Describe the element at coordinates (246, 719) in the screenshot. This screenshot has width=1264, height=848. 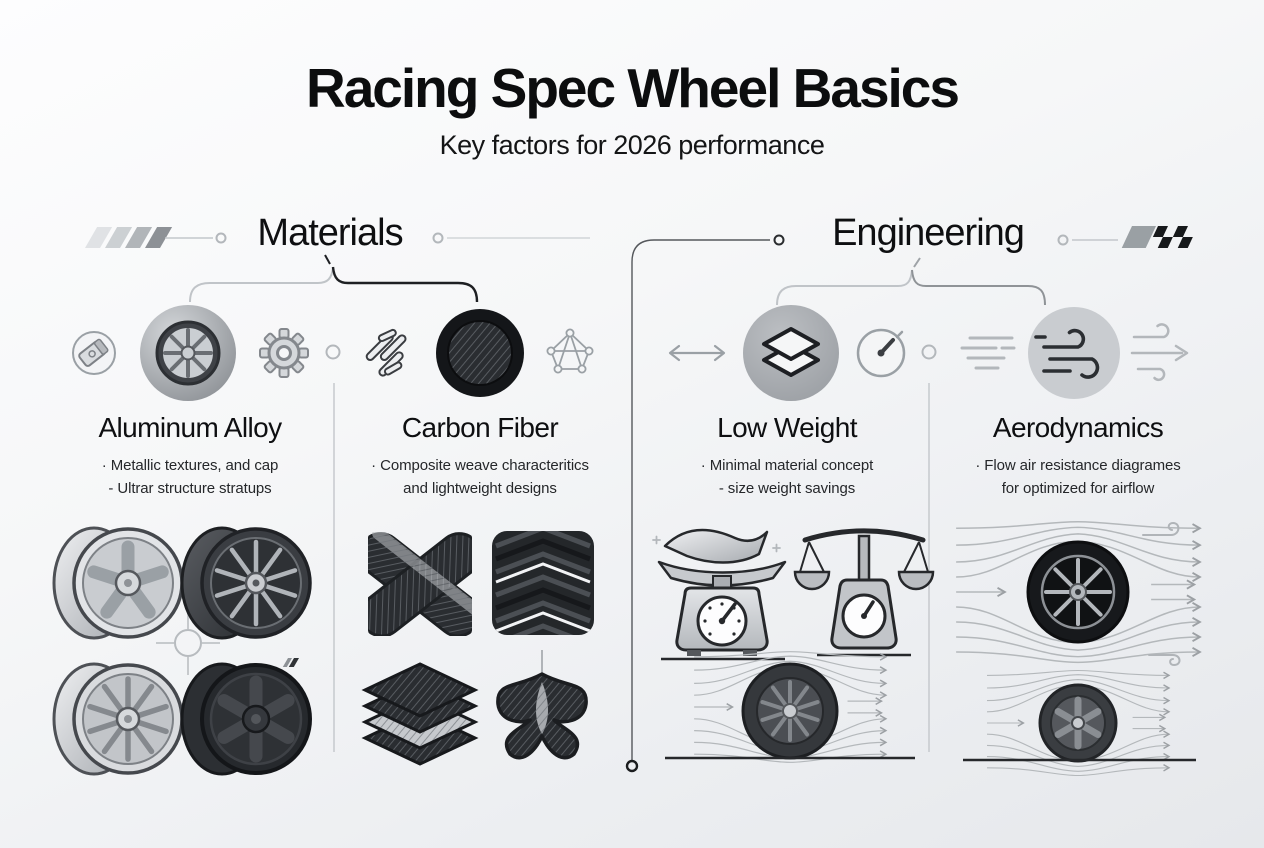
I see `six-spoke-black-wheel` at that location.